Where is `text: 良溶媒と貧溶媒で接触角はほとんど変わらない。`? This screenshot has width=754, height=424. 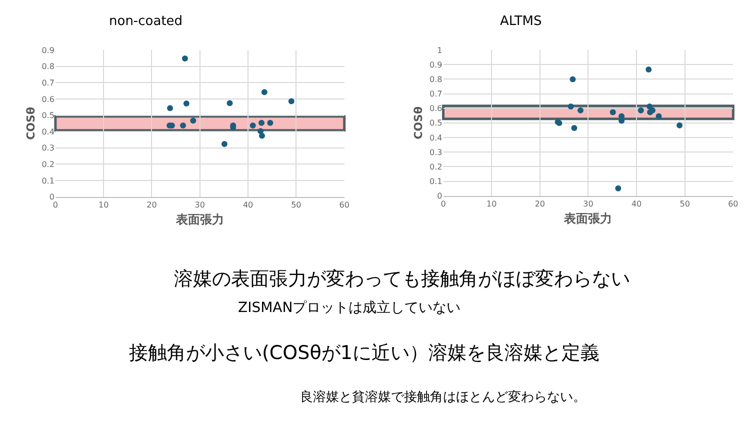 text: 良溶媒と貧溶媒で接触角はほとんど変わらない。 is located at coordinates (443, 397).